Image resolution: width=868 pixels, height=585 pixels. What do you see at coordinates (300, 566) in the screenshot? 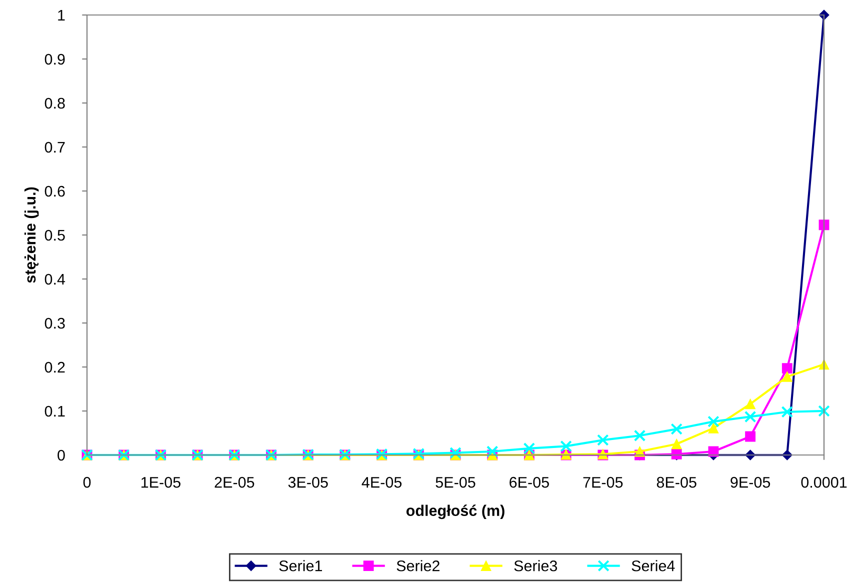
I see `legend-label: Serie1` at bounding box center [300, 566].